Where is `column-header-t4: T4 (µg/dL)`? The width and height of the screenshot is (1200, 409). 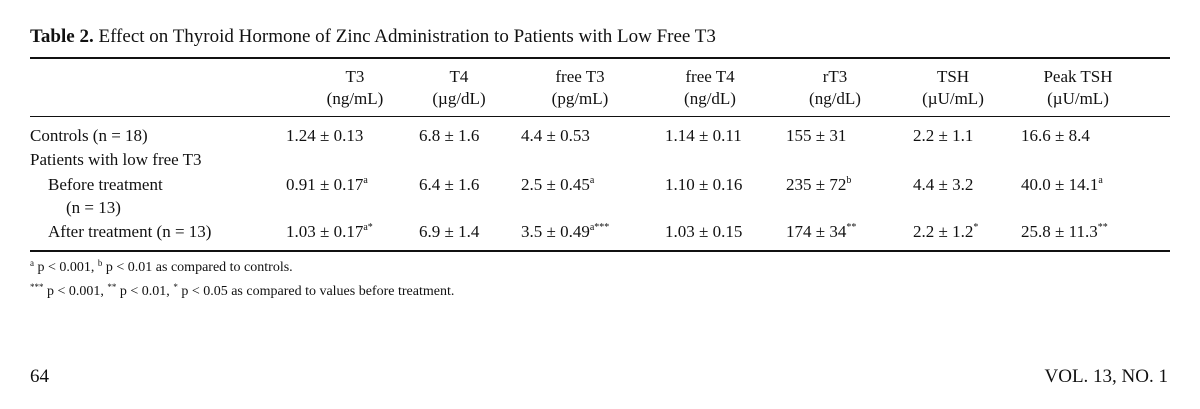 column-header-t4: T4 (µg/dL) is located at coordinates (459, 87).